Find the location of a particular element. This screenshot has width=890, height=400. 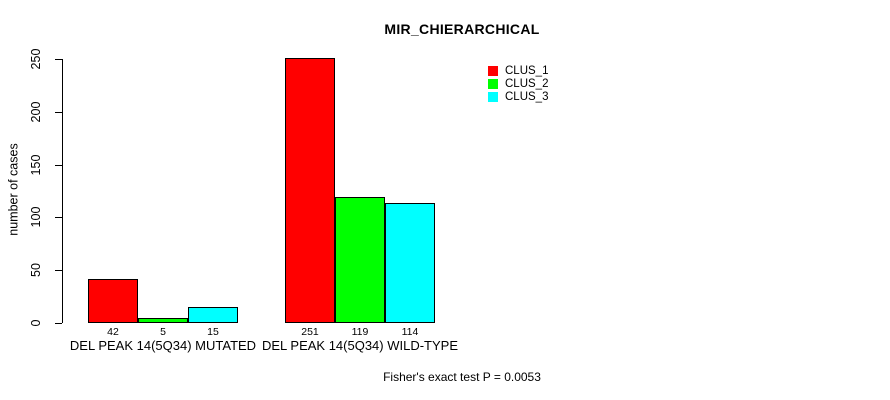

y-tick-label: 50 is located at coordinates (36, 270).